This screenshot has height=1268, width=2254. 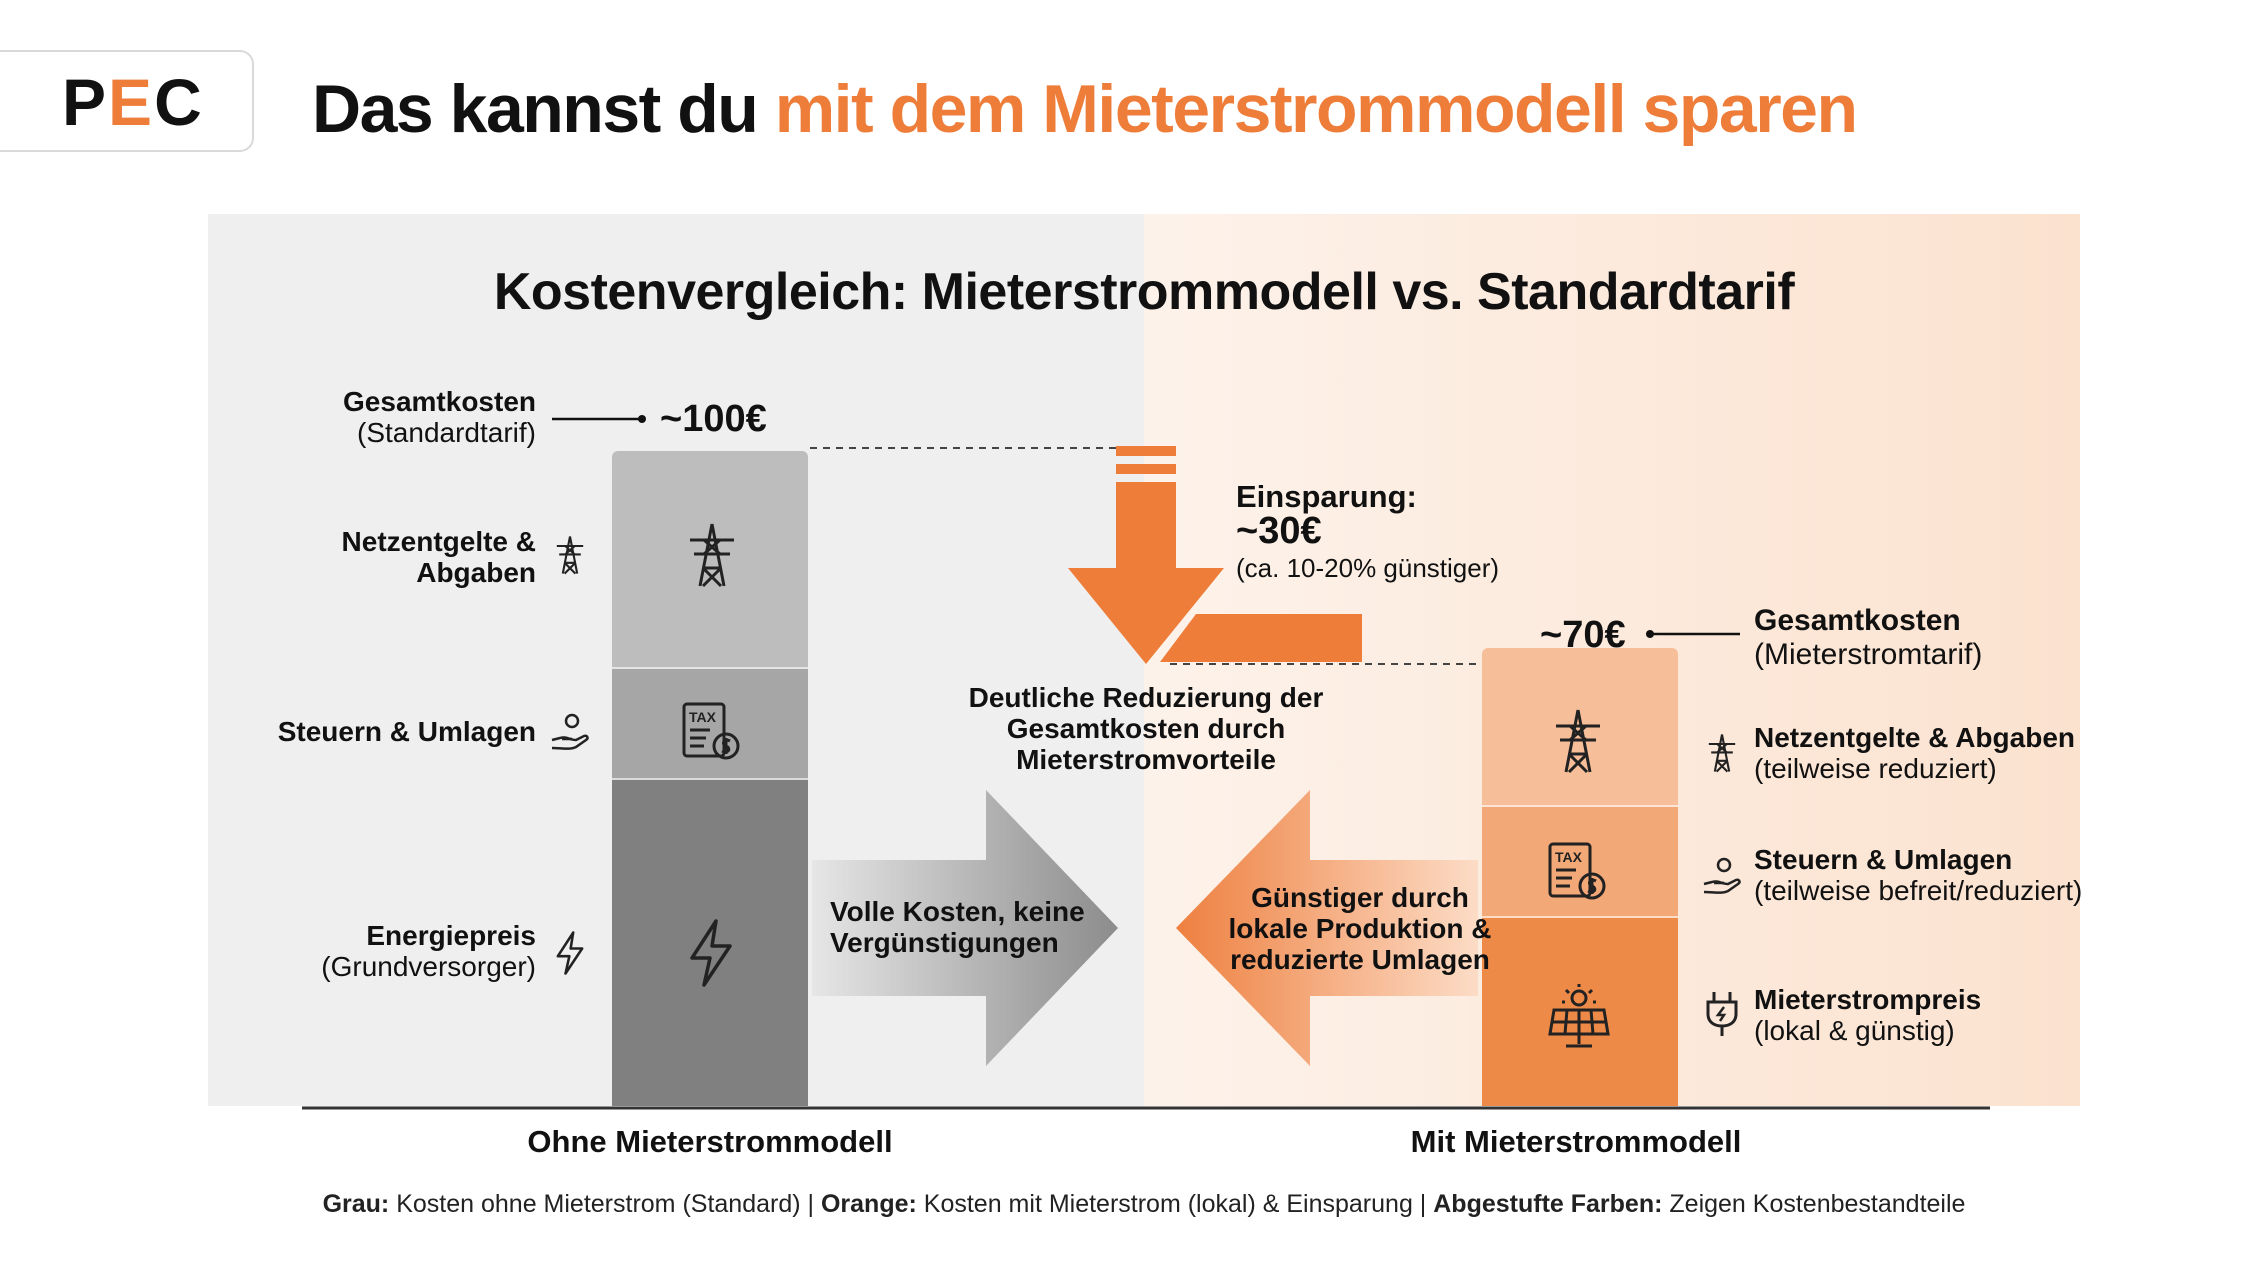 What do you see at coordinates (1868, 1015) in the screenshot?
I see `segment-label-mieterstrompreis: Mieterstrompreis (lokal & günstig)` at bounding box center [1868, 1015].